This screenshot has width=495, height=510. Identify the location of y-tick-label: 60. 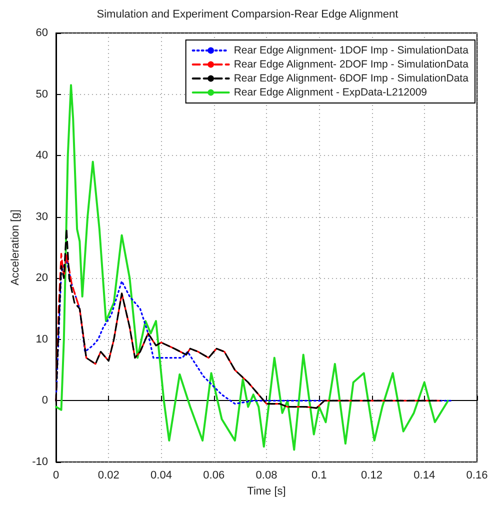
(42, 33).